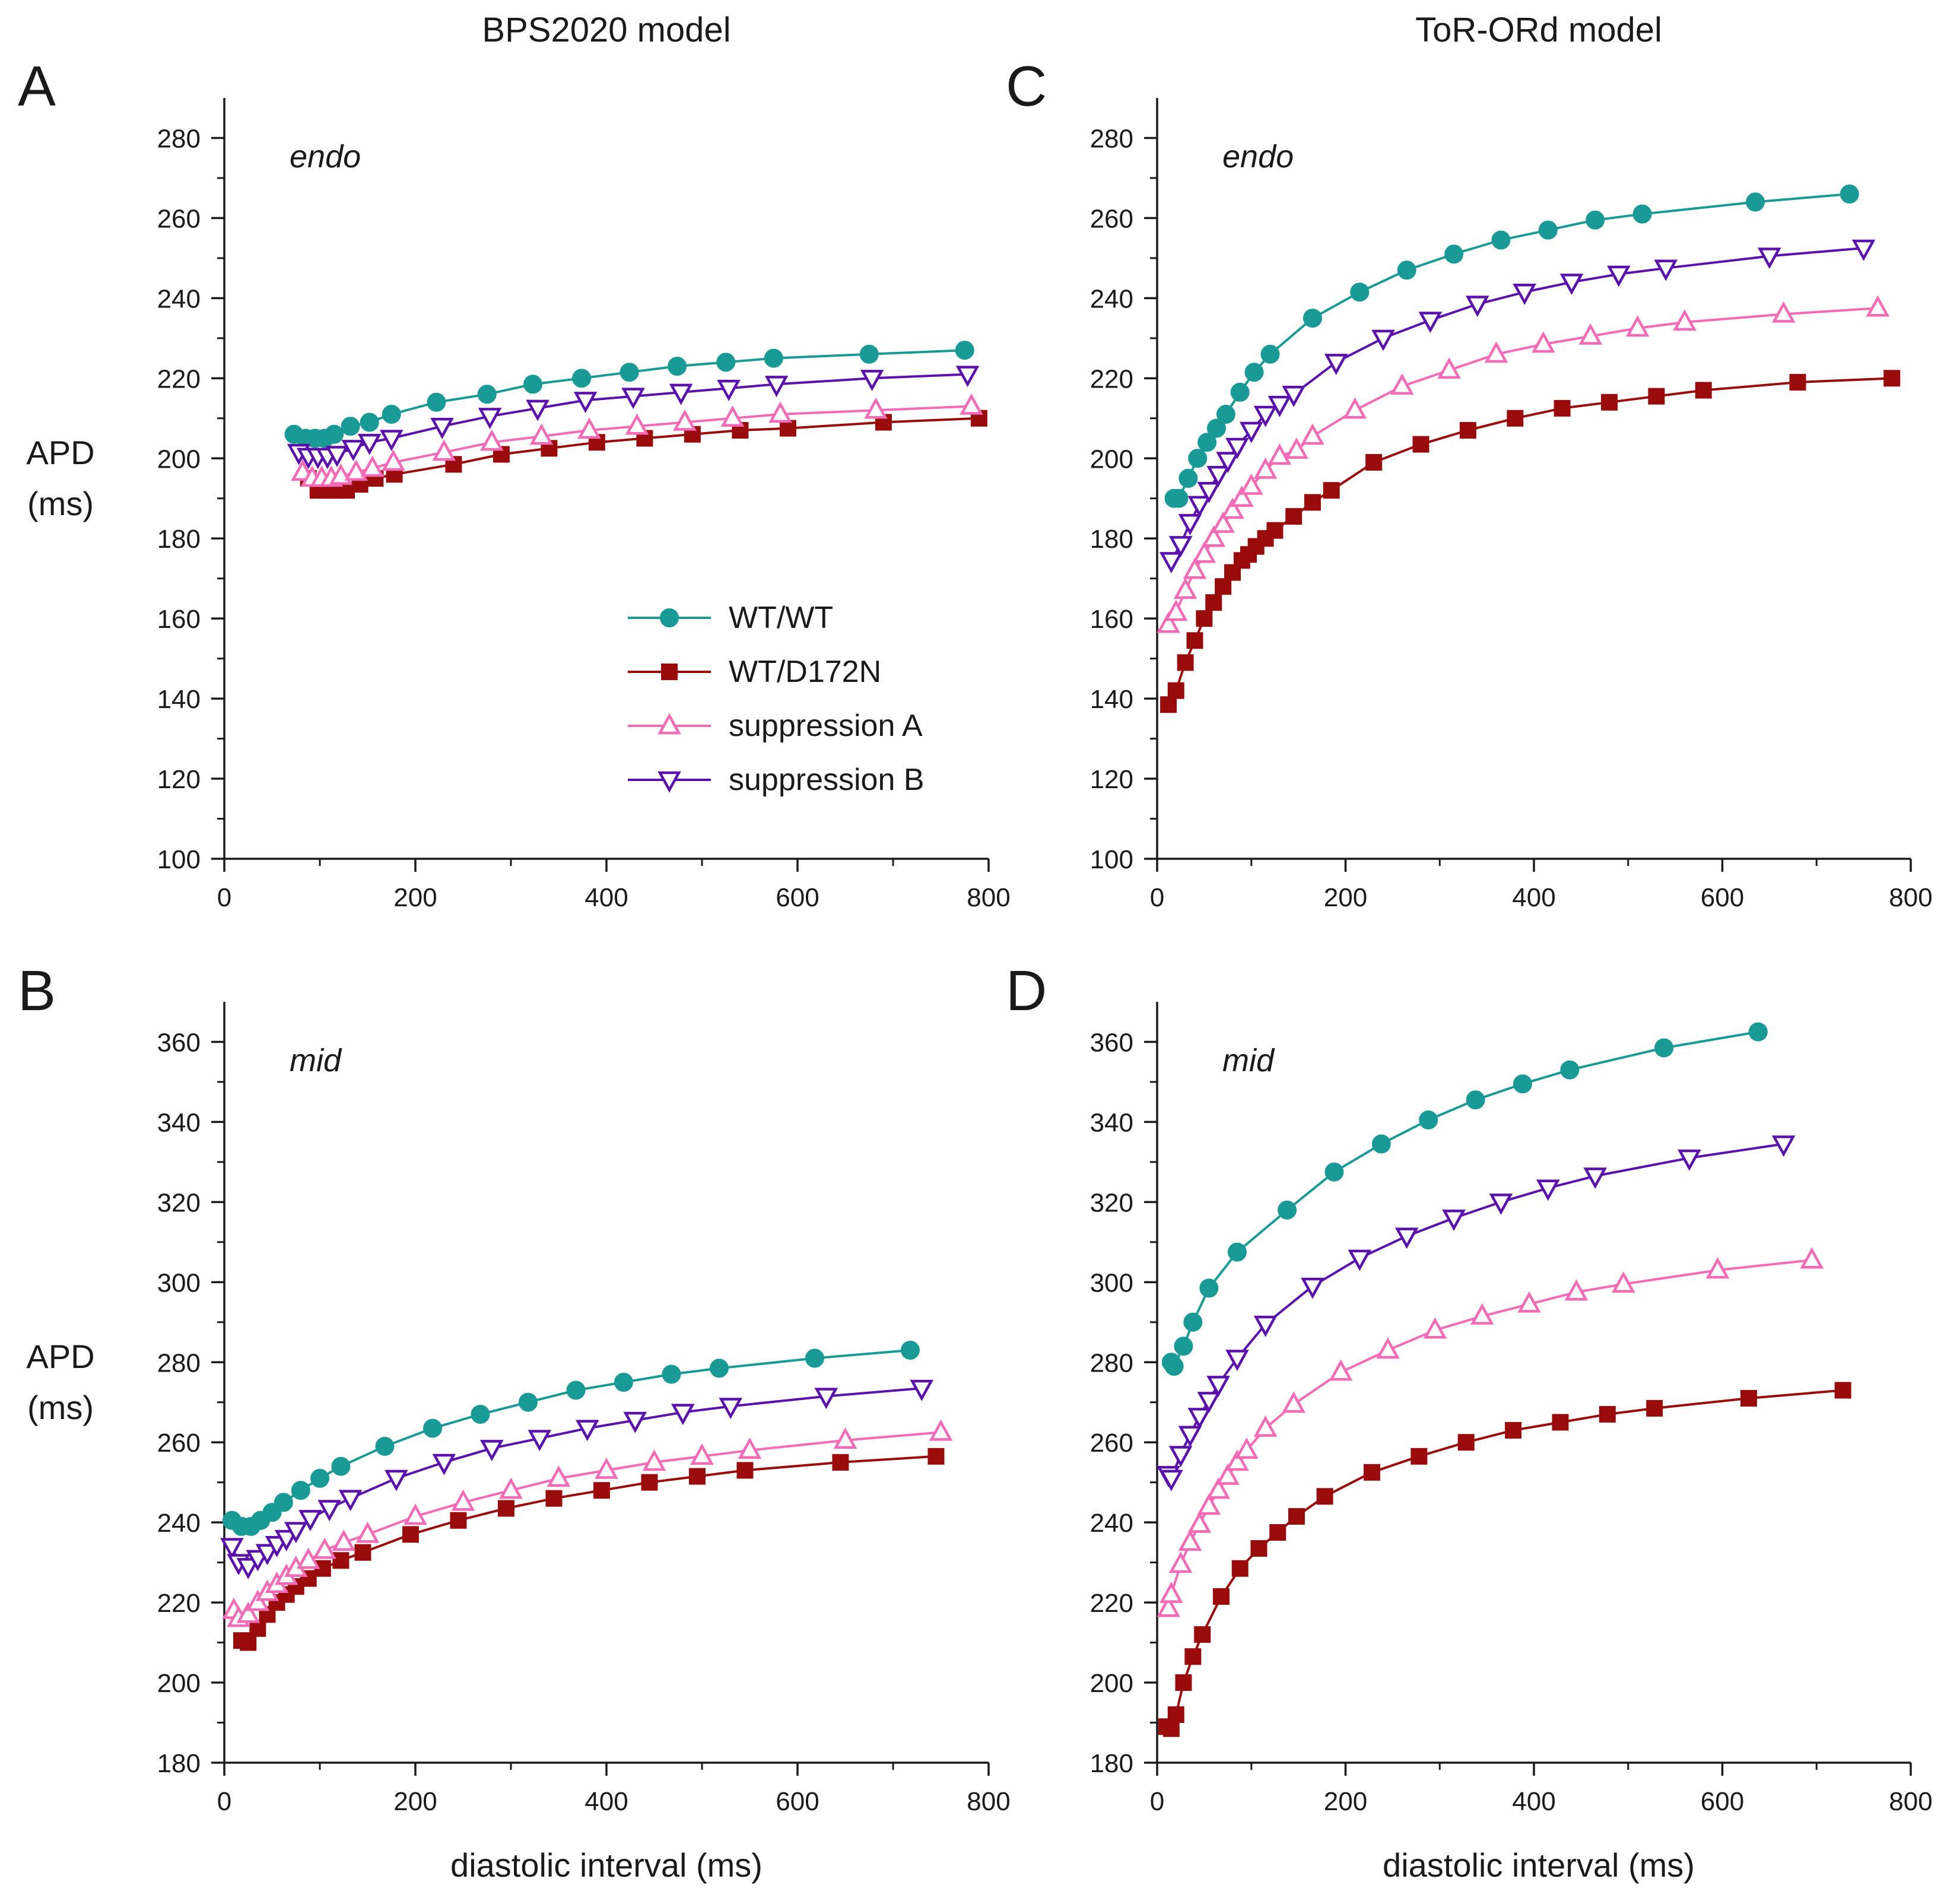  Describe the element at coordinates (669, 724) in the screenshot. I see `legend-marker-suppression-a` at that location.